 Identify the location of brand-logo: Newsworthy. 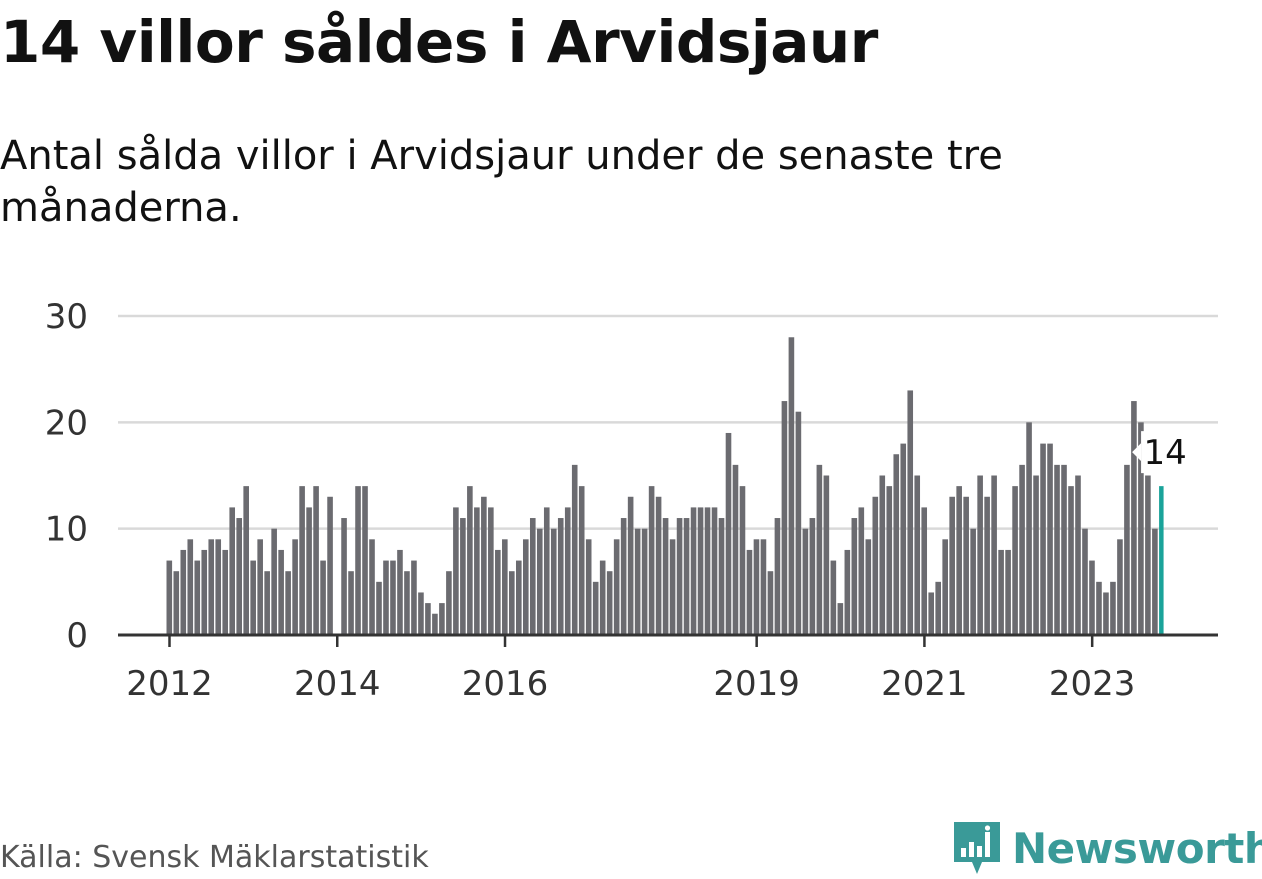
(1107, 848).